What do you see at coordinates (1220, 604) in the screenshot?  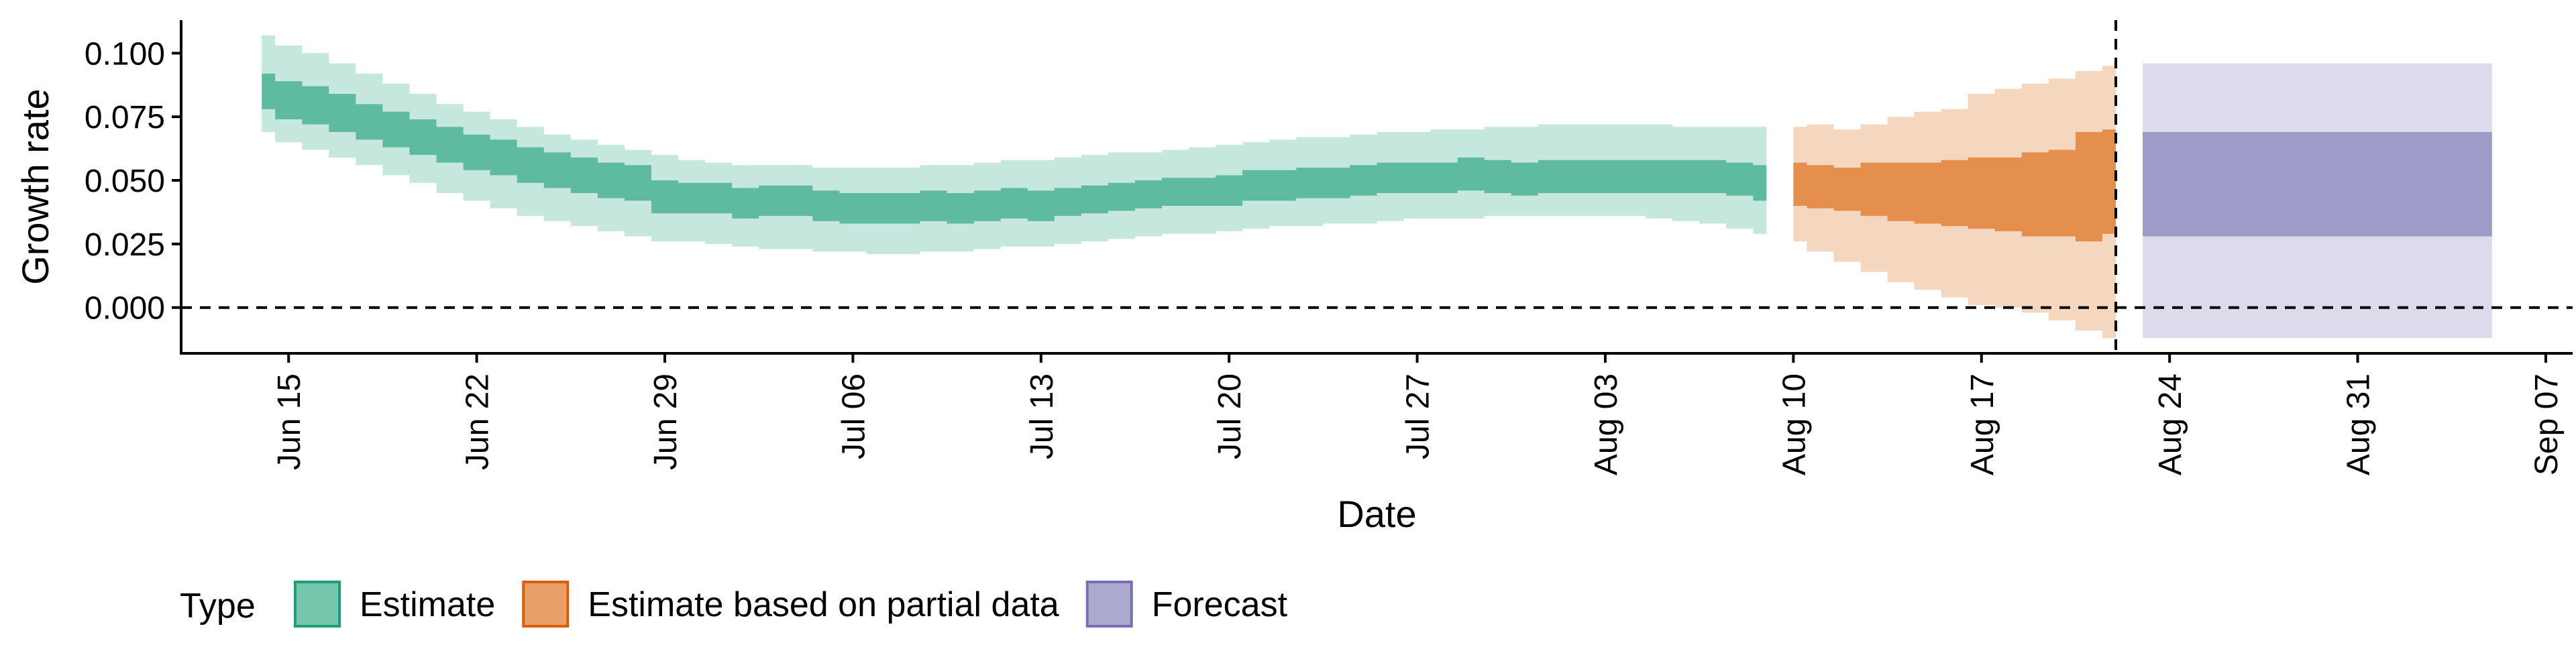 I see `legend-label-forecast: Forecast` at bounding box center [1220, 604].